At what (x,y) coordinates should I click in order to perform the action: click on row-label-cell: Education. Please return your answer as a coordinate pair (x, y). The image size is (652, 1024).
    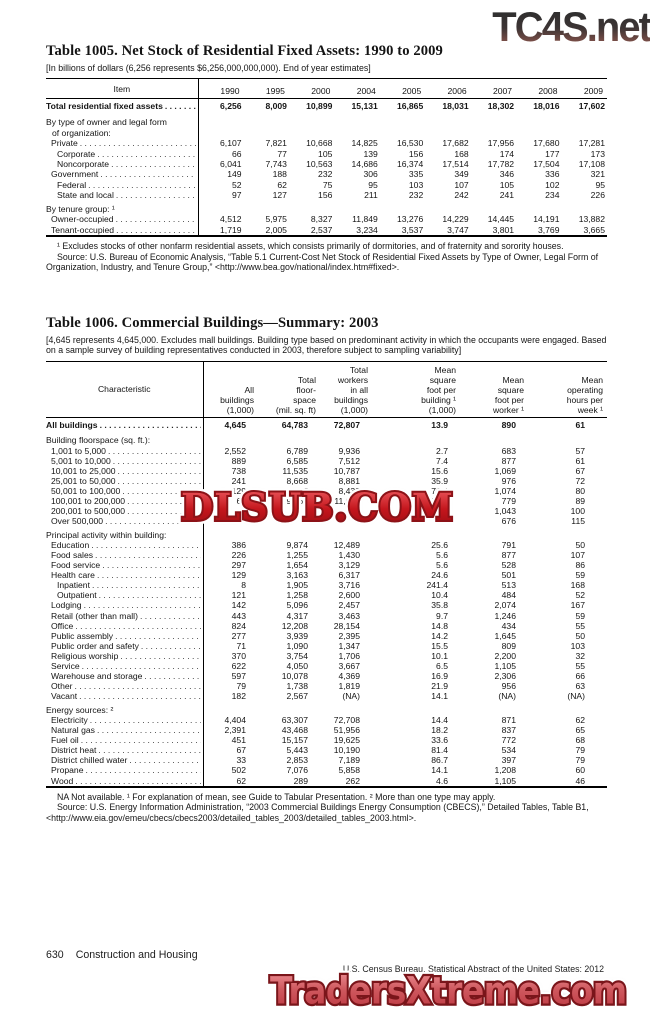
    Looking at the image, I should click on (125, 544).